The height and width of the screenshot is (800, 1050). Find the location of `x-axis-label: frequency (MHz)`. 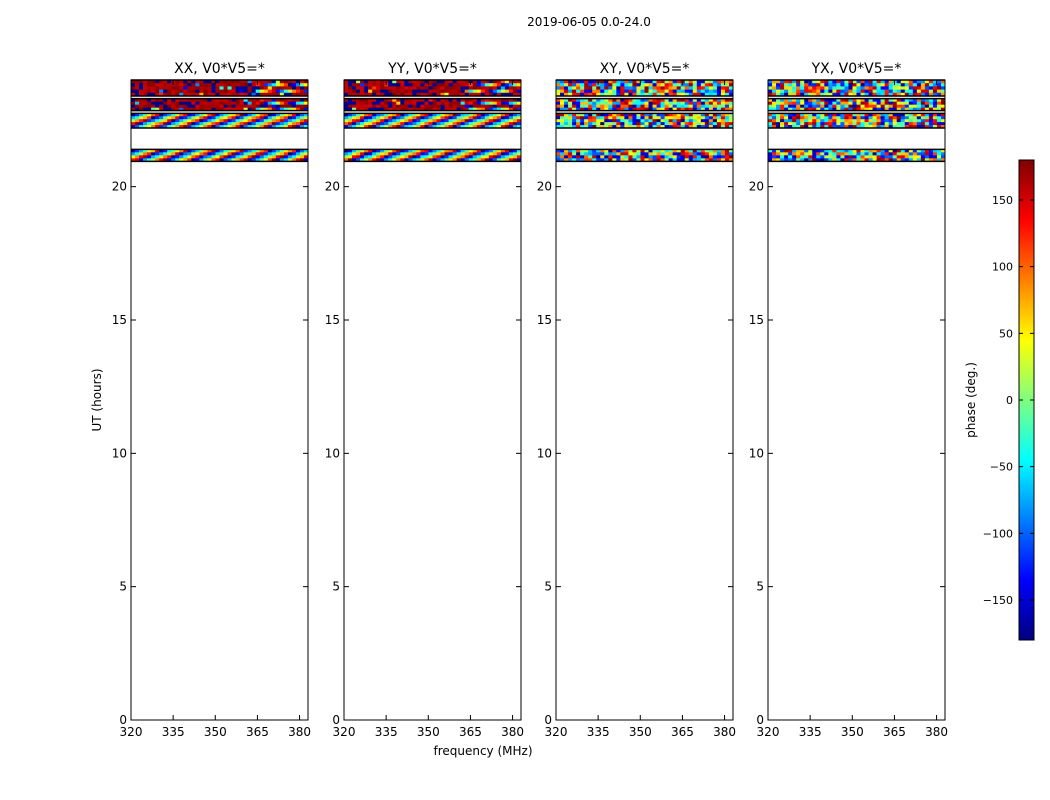

x-axis-label: frequency (MHz) is located at coordinates (482, 751).